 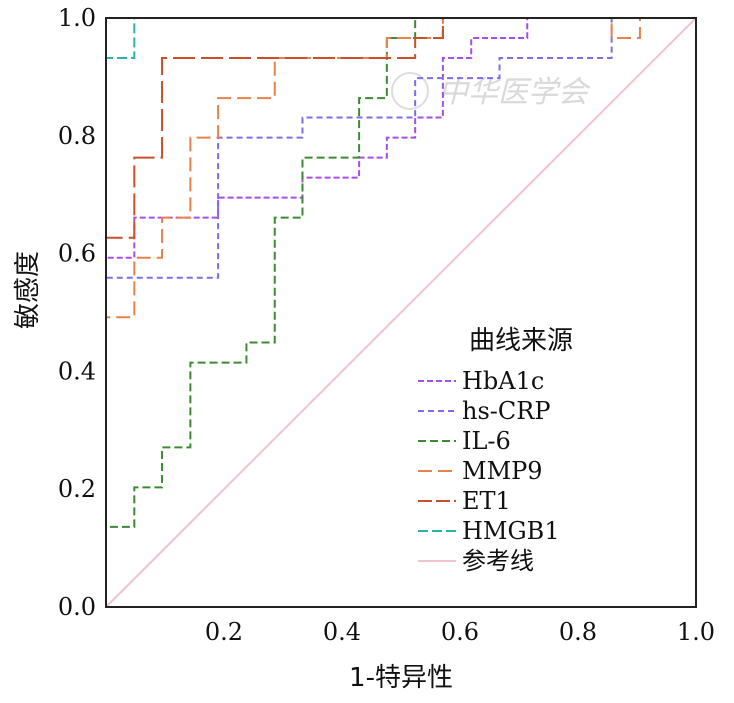 I want to click on y-tick-label: 1.0, so click(x=77, y=18).